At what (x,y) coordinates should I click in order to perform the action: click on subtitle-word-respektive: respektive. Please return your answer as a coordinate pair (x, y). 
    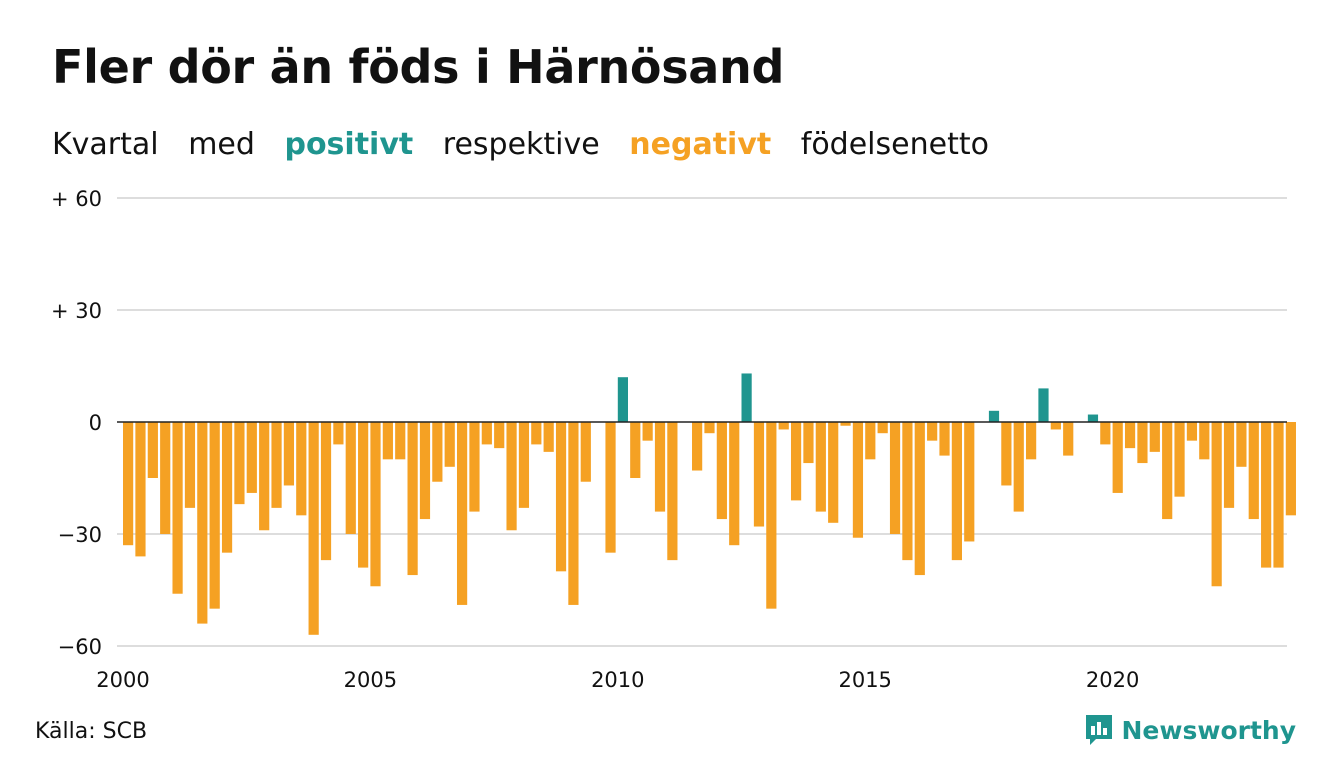
    Looking at the image, I should click on (521, 144).